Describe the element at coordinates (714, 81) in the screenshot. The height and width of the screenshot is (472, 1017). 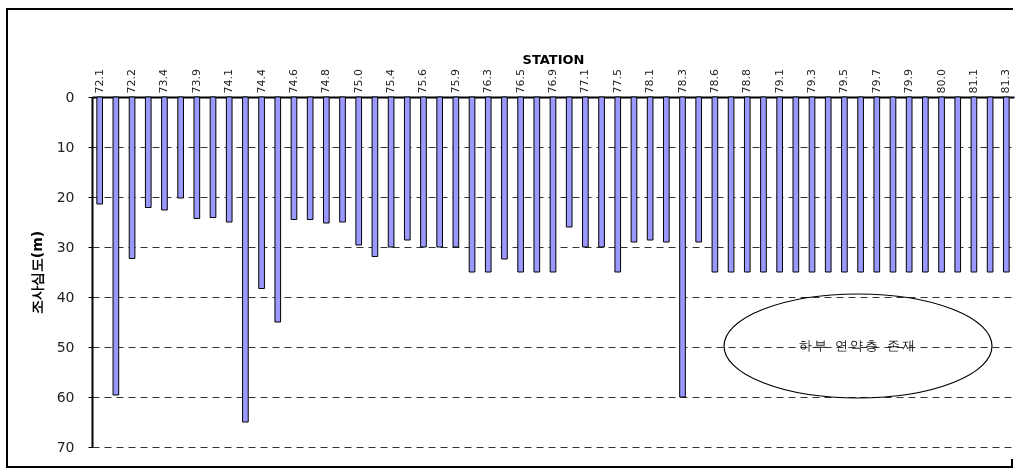
I see `x-tick-label: 78.6` at that location.